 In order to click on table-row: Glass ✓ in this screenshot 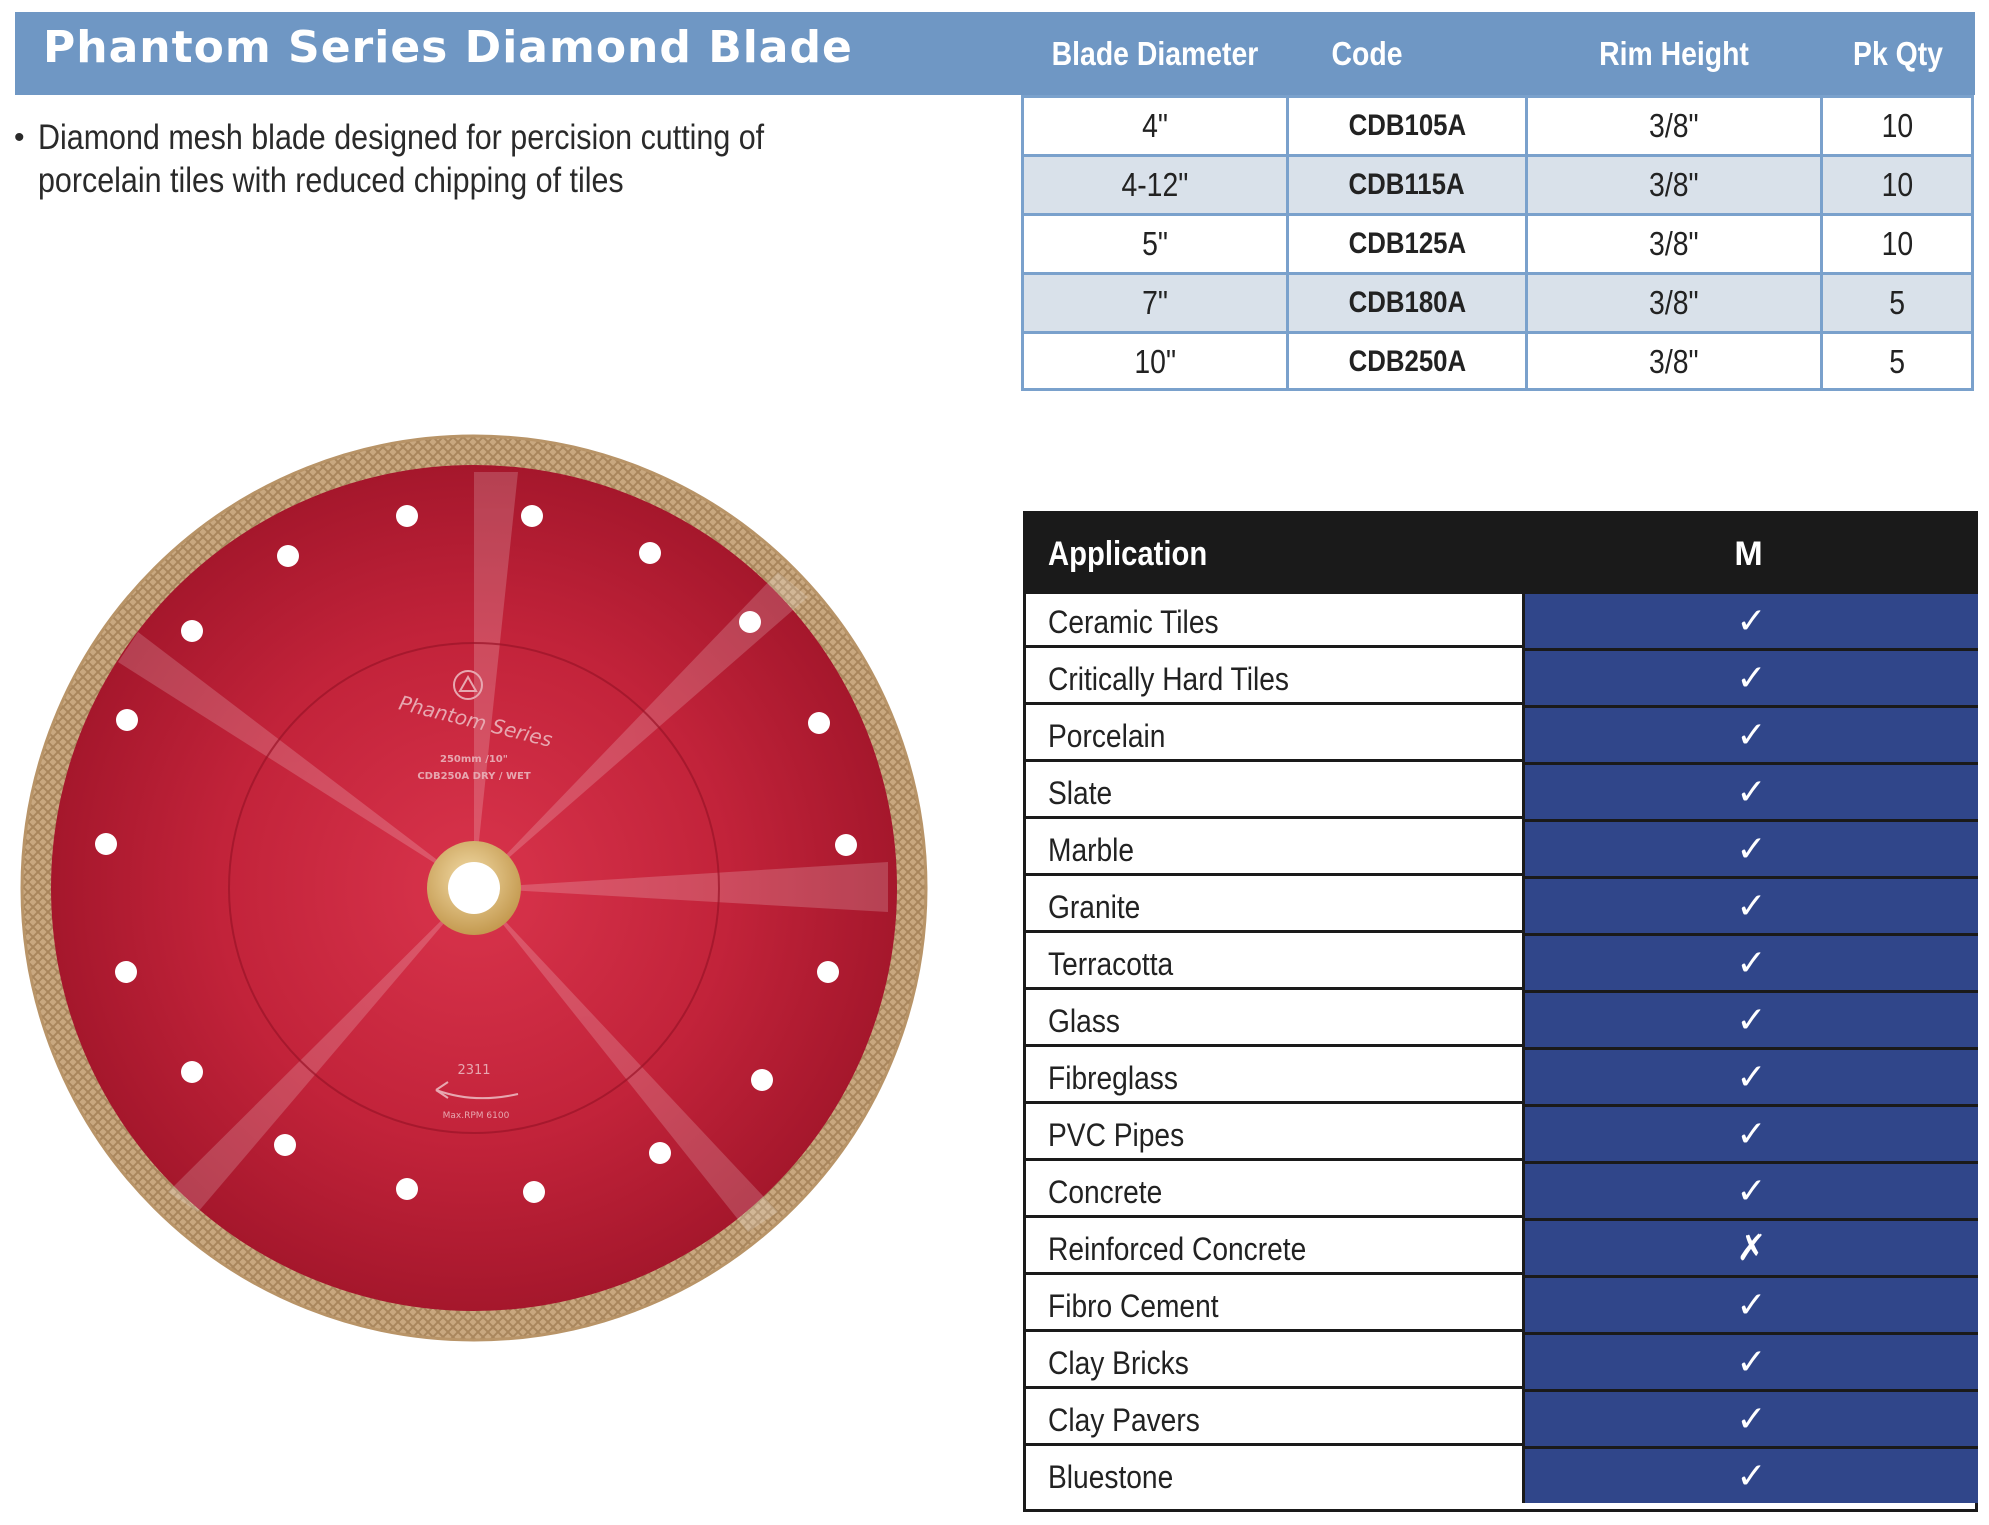, I will do `click(1502, 1021)`.